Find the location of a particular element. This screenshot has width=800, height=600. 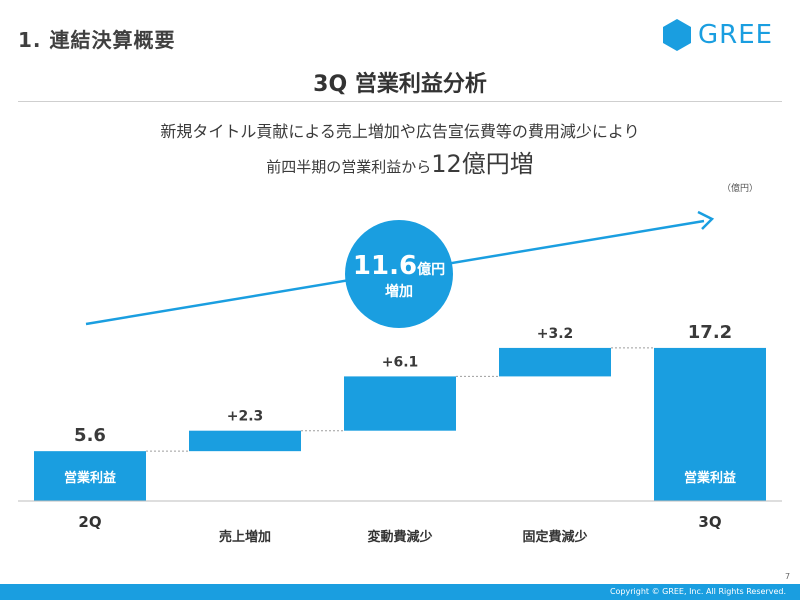

subtitle-line-1: 新規タイトル貢献による売上増加や広告宣伝費等の費用減少により is located at coordinates (400, 131).